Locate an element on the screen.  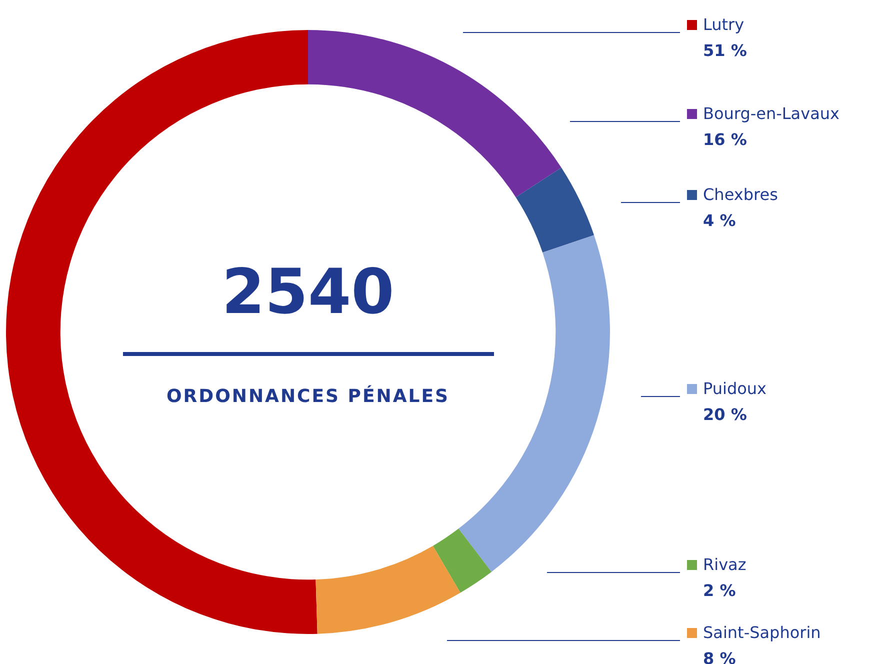
data-label: 4 % is located at coordinates (720, 221).